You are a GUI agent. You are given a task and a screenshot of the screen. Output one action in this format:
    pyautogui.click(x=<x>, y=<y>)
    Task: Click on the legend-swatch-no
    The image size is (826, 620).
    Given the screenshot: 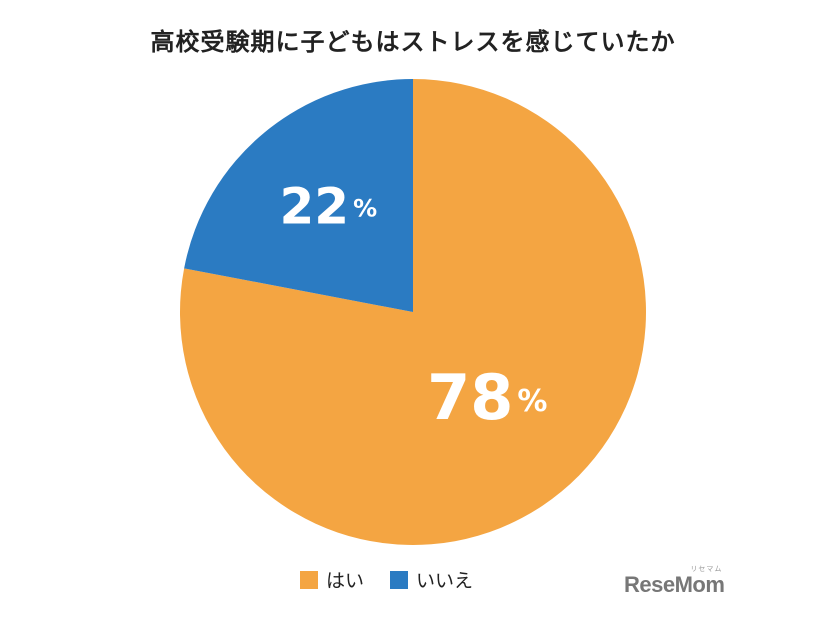 What is the action you would take?
    pyautogui.click(x=399, y=579)
    